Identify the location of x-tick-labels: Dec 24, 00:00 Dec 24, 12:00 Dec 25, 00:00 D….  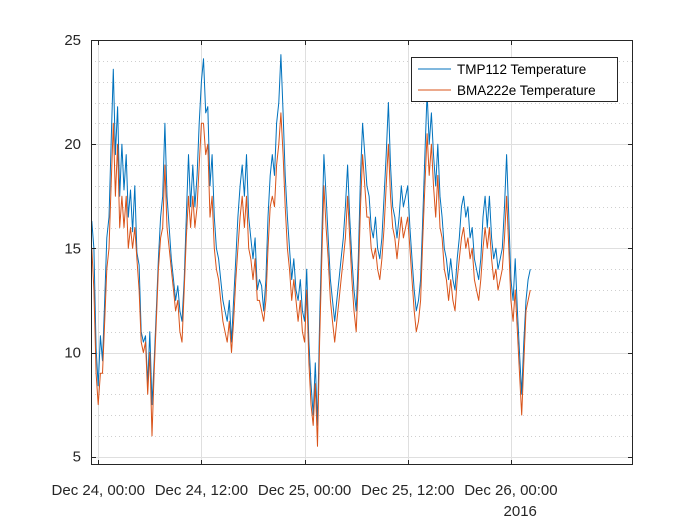
(305, 490).